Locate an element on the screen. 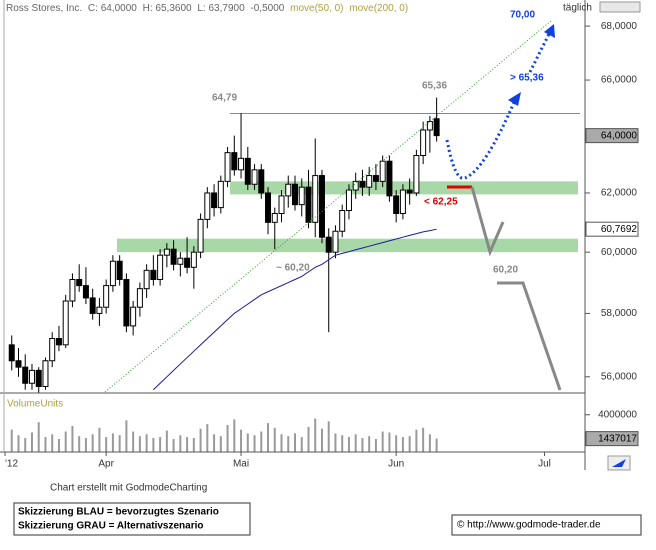 This screenshot has width=656, height=550. header-value: L: 63,7900 is located at coordinates (221, 8).